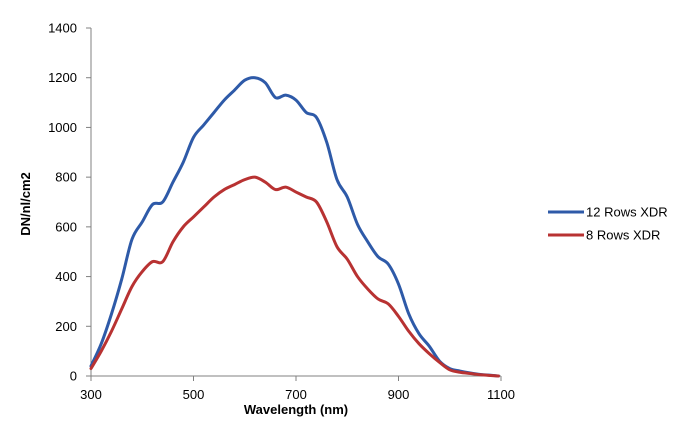 This screenshot has height=428, width=690. Describe the element at coordinates (91, 394) in the screenshot. I see `x-tick-label: 300` at that location.